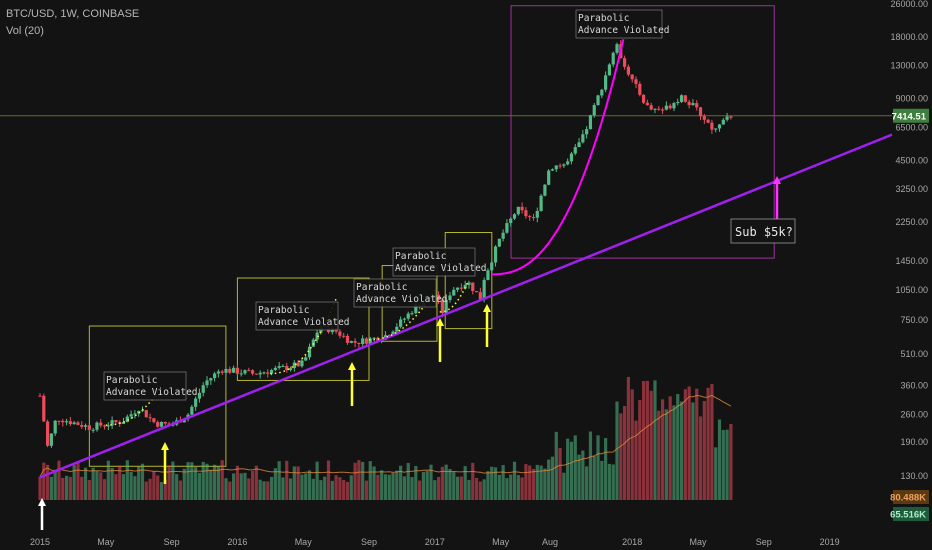  I want to click on yellow-arrow-head, so click(165, 446).